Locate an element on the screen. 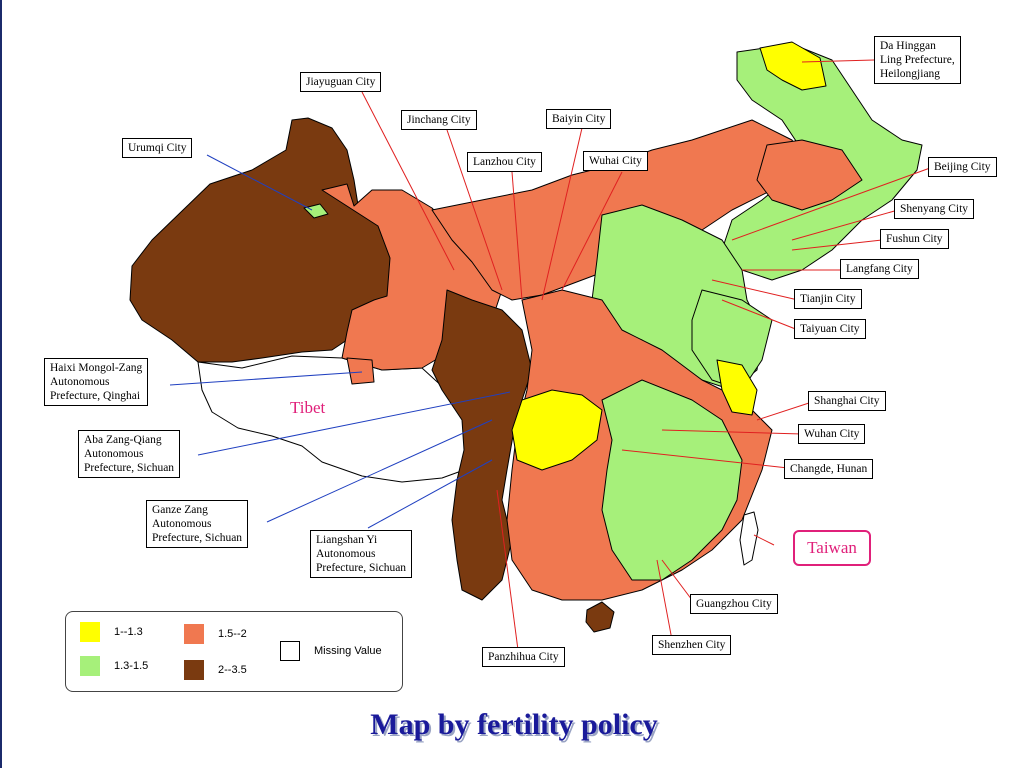 This screenshot has height=768, width=1024. legend-swatch-missing is located at coordinates (290, 651).